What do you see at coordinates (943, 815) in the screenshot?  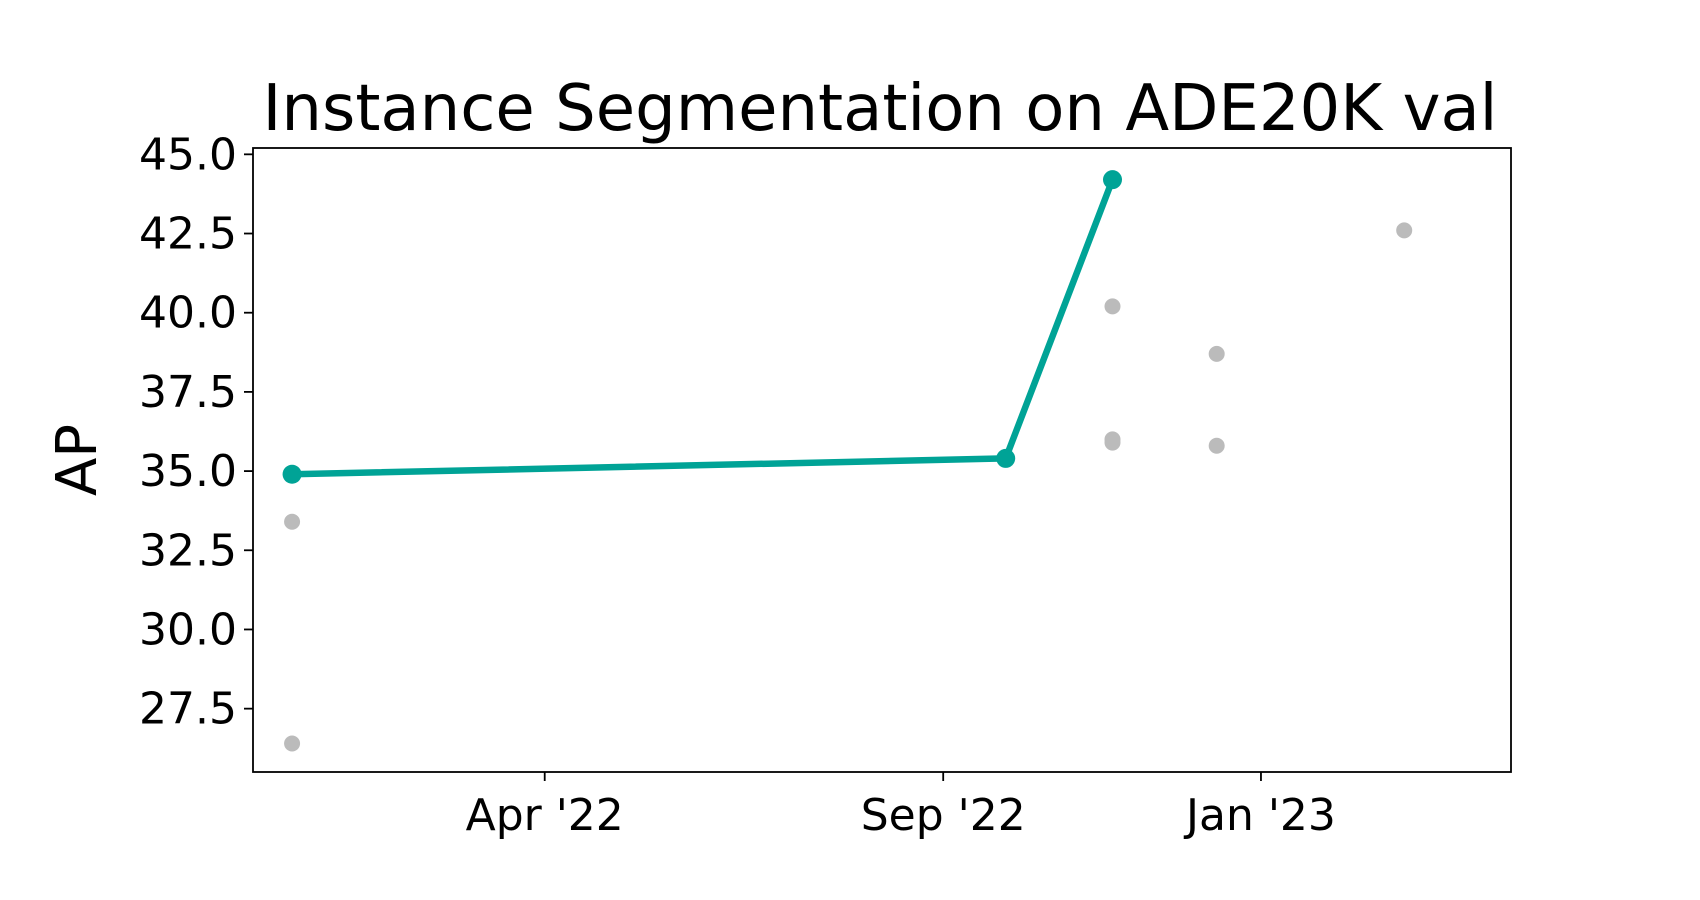 I see `x-tick-label: Sep '22` at bounding box center [943, 815].